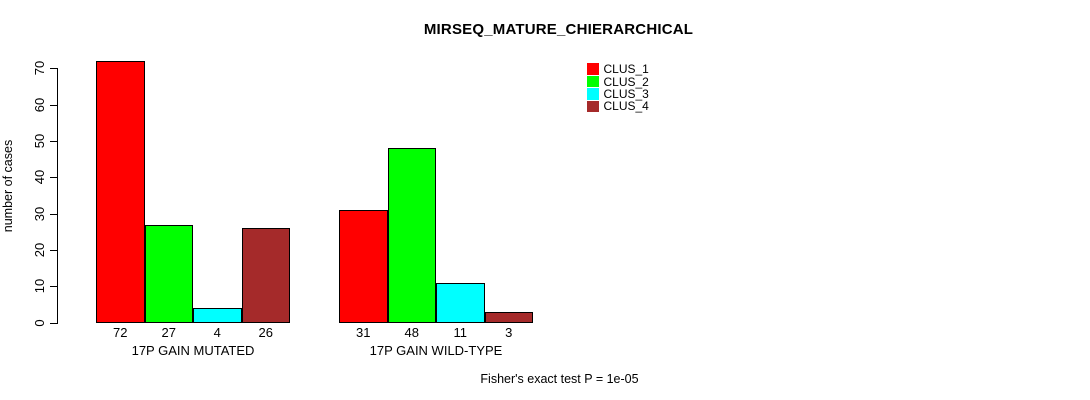 Image resolution: width=1090 pixels, height=400 pixels. Describe the element at coordinates (39, 250) in the screenshot. I see `y-tick-label: 20` at that location.